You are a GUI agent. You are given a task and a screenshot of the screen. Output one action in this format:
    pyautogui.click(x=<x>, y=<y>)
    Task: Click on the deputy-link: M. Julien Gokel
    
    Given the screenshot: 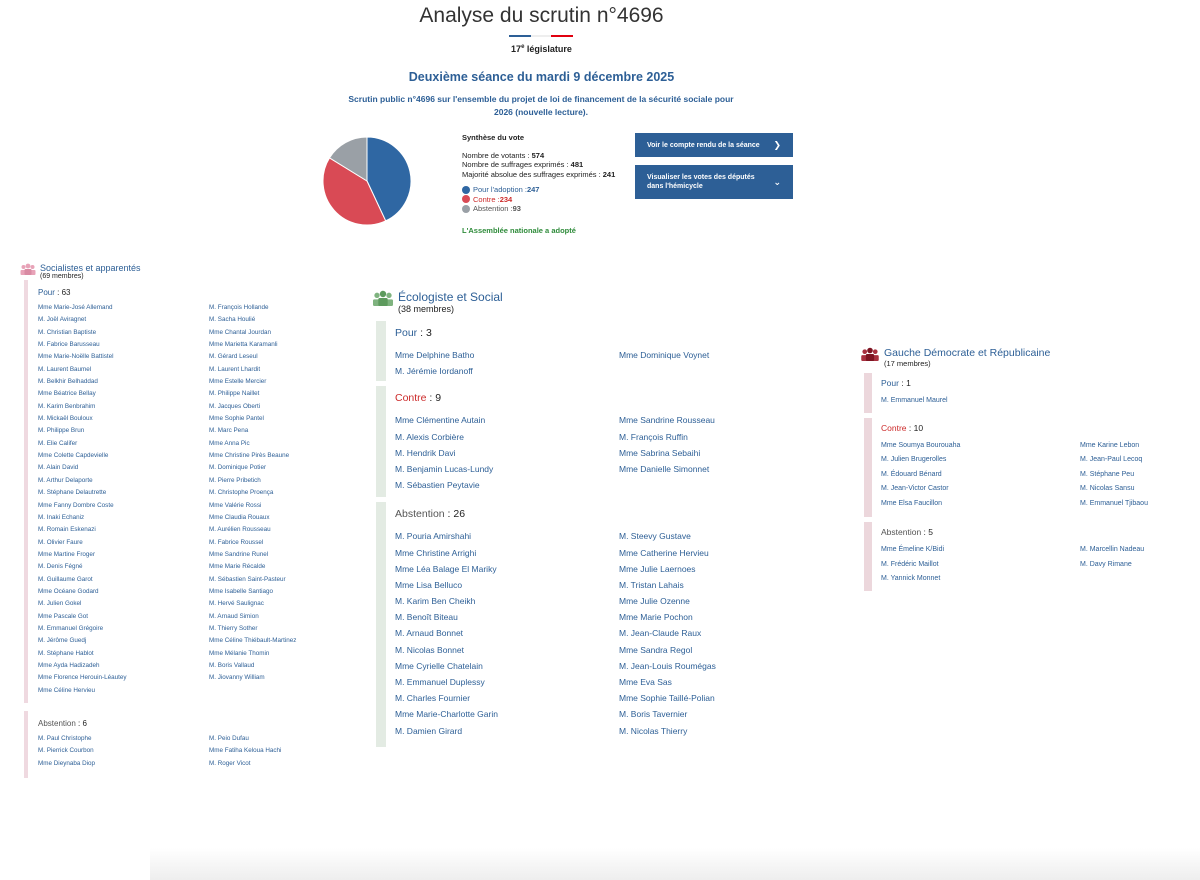 What is the action you would take?
    pyautogui.click(x=60, y=604)
    